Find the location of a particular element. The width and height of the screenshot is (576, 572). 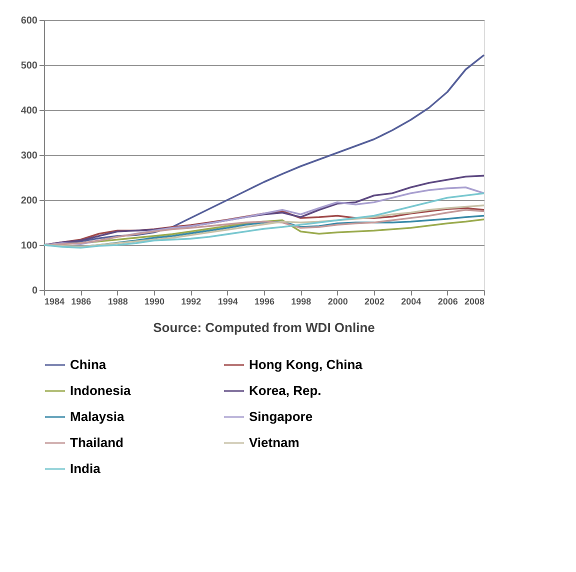

x-tick-label: 1988 is located at coordinates (118, 301).